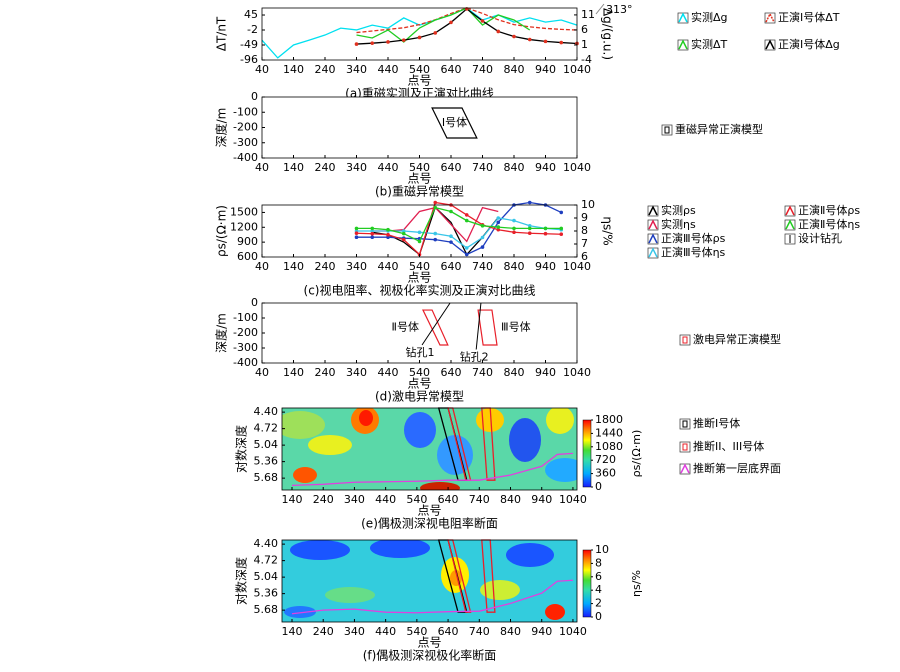  What do you see at coordinates (245, 111) in the screenshot?
I see `y-tick-label: -100` at bounding box center [245, 111].